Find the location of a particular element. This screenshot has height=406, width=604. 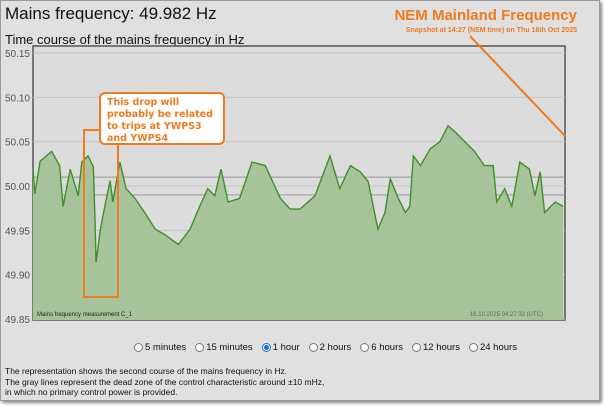

chart-subtitle: Time course of the mains frequency in Hz is located at coordinates (125, 39).